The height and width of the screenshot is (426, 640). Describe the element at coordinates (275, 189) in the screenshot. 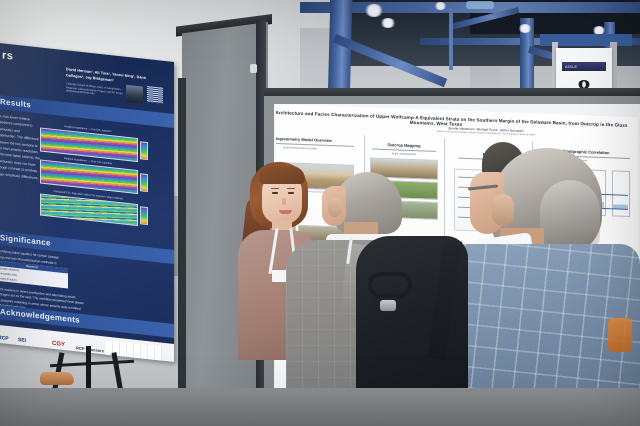

I see `presenter-eyebrow-left` at that location.